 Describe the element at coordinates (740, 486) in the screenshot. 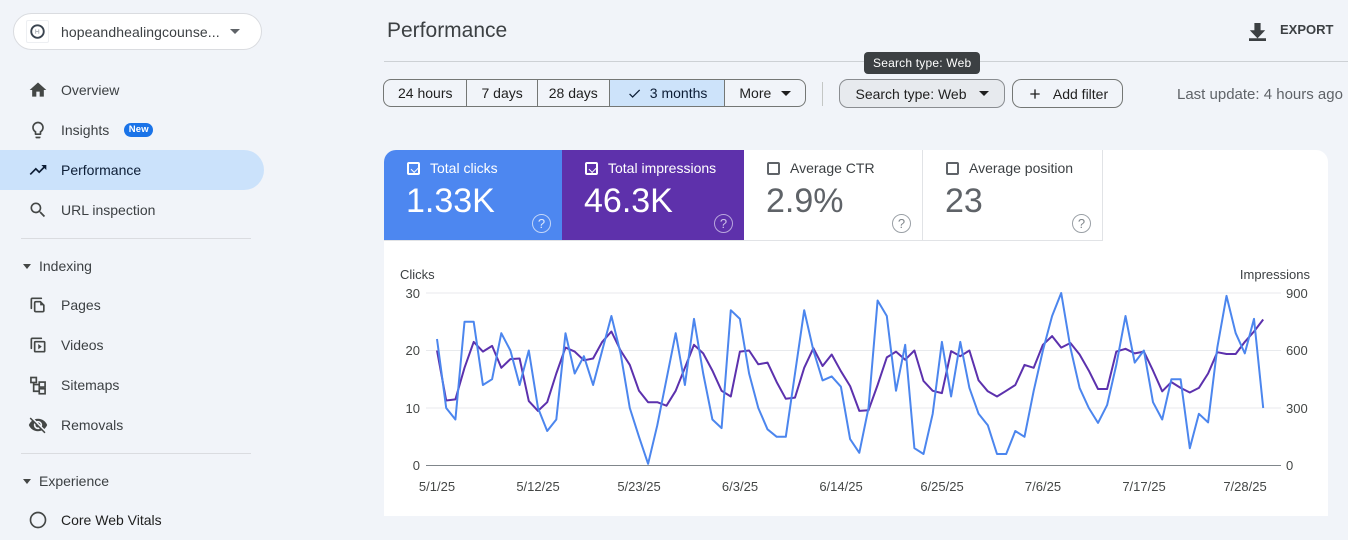

I see `svg-text: 6/3/25` at that location.